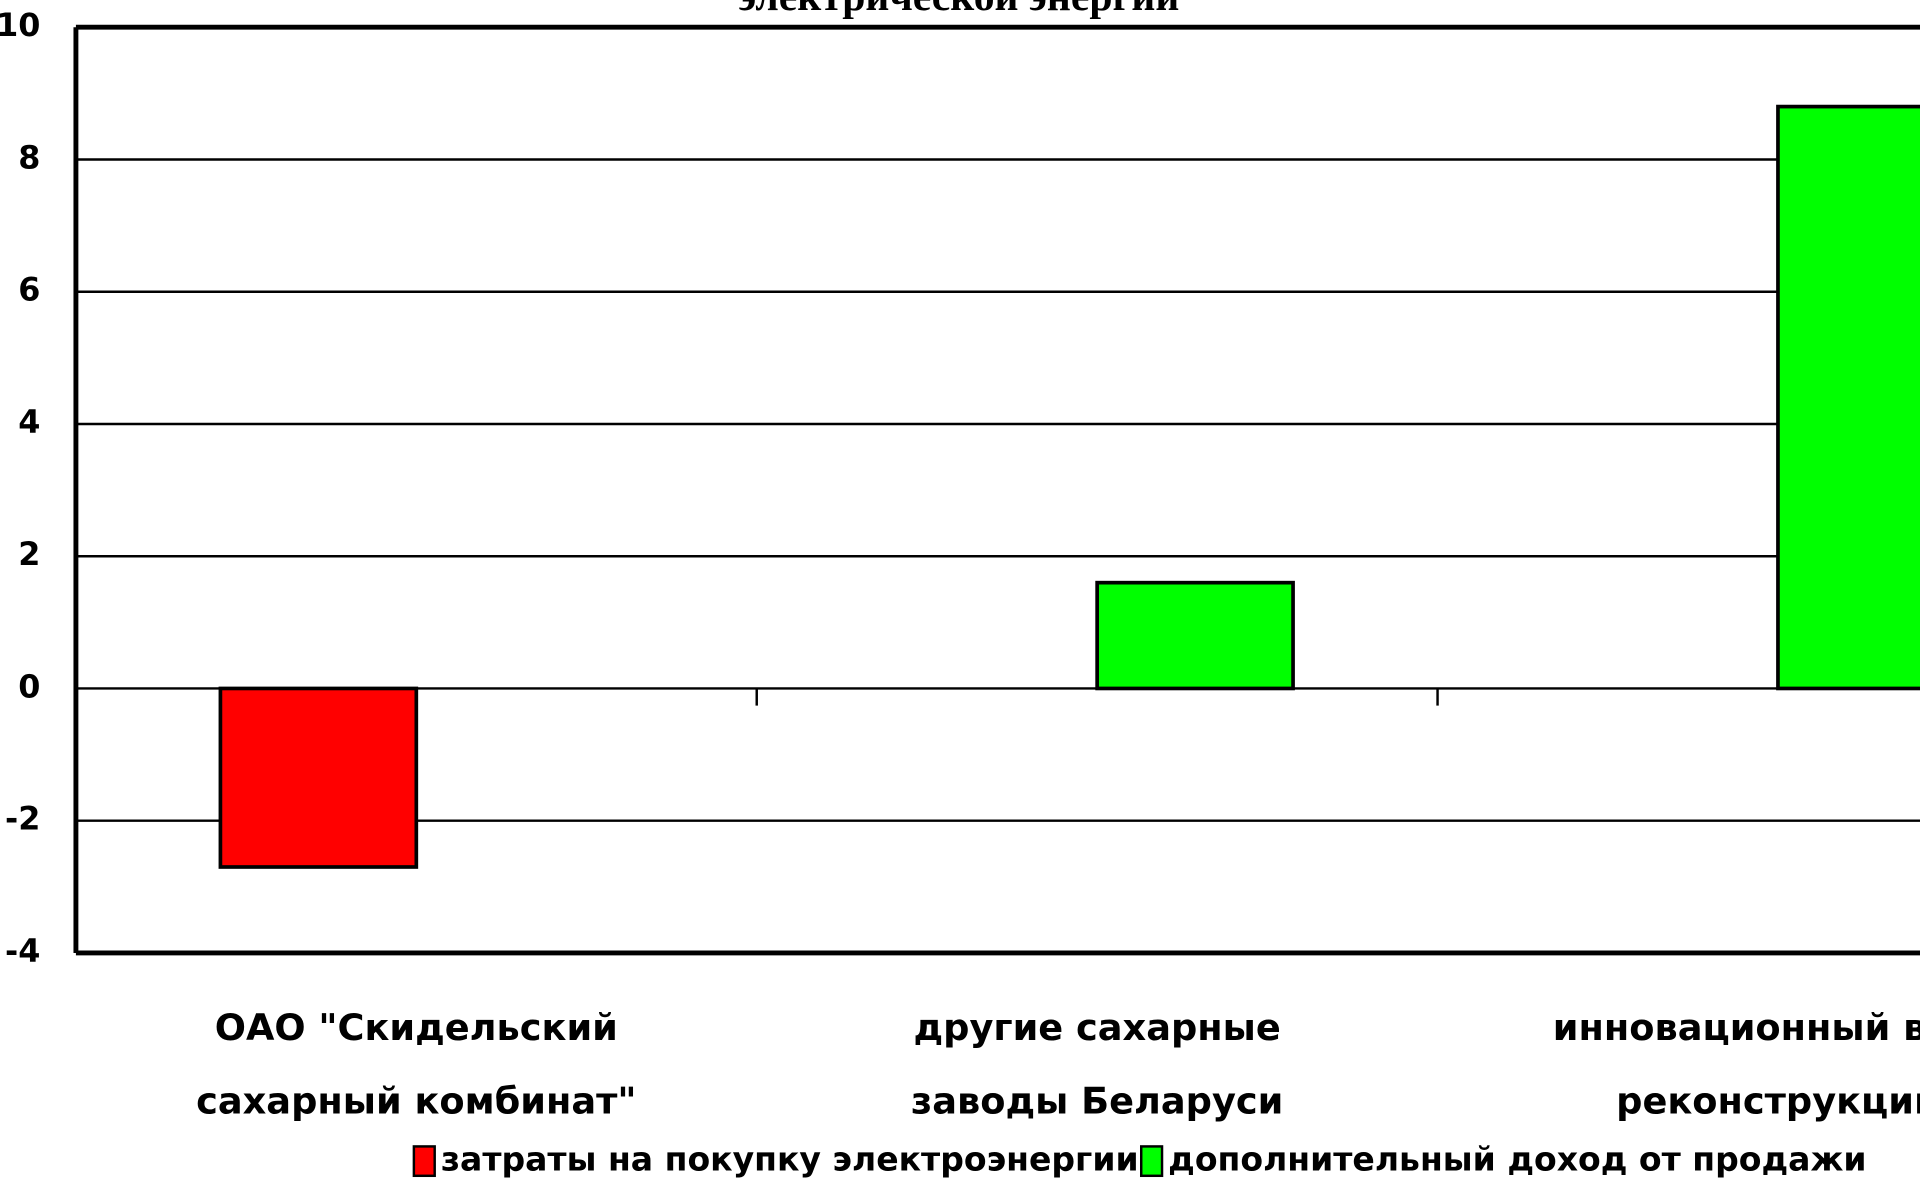 The height and width of the screenshot is (1181, 1920). I want to click on legend-label: затраты на покупку электроэнергии, so click(790, 1159).